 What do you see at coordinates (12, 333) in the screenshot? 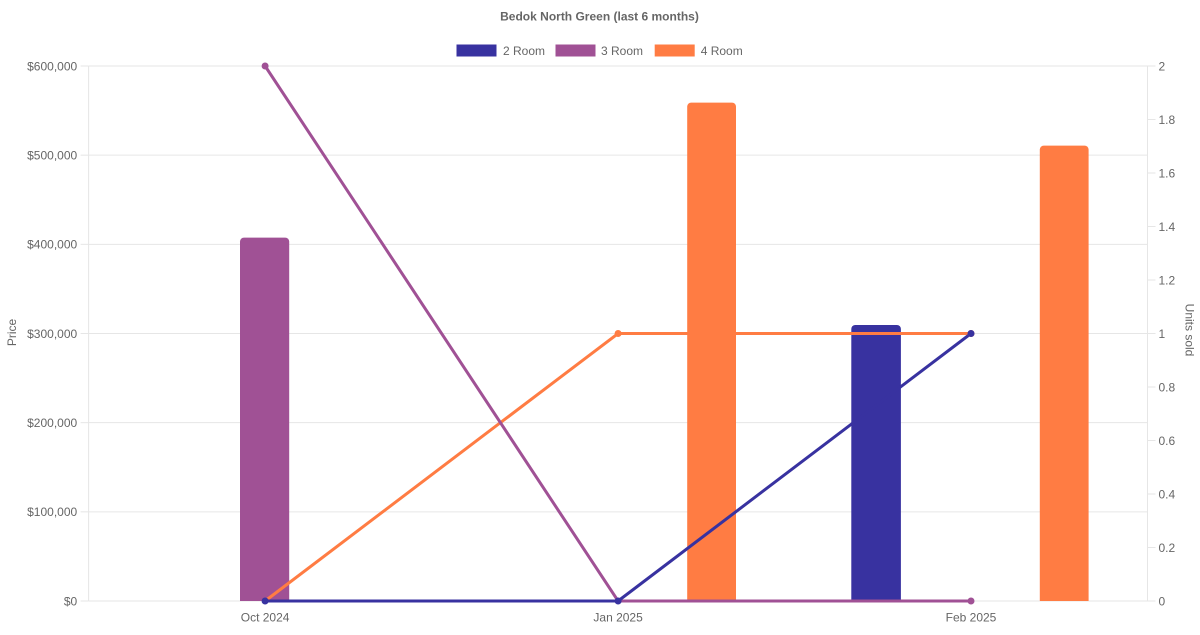
I see `svg-text: Price` at bounding box center [12, 333].